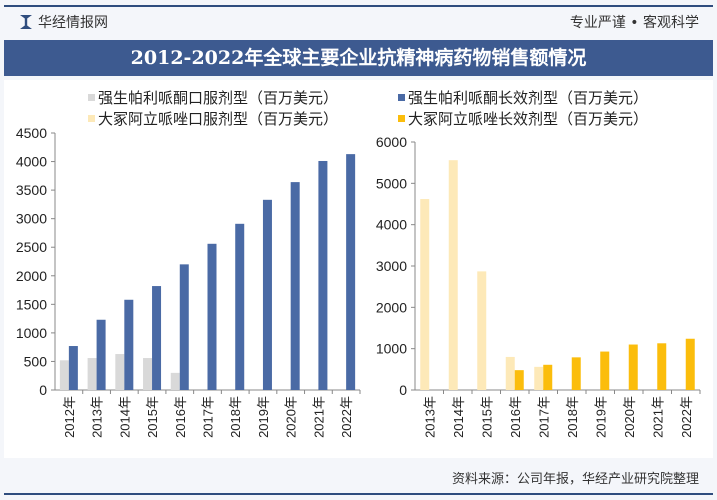  Describe the element at coordinates (575, 479) in the screenshot. I see `source-note: 资料来源：公司年报，华经产业研究院整理` at that location.